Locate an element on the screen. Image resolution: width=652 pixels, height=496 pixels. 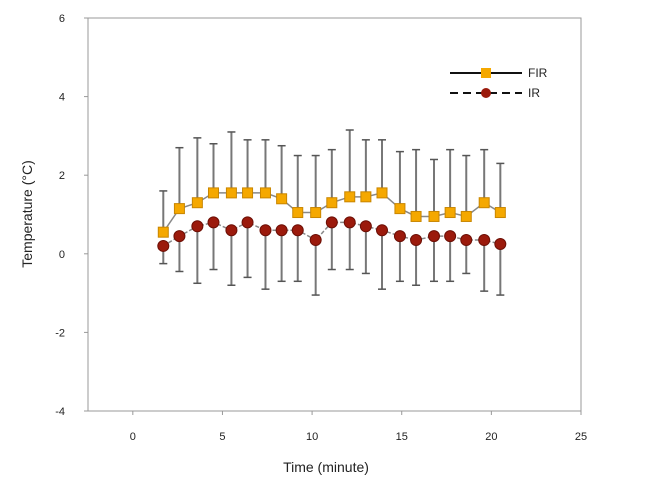
legend-marker-ir is located at coordinates (486, 93).